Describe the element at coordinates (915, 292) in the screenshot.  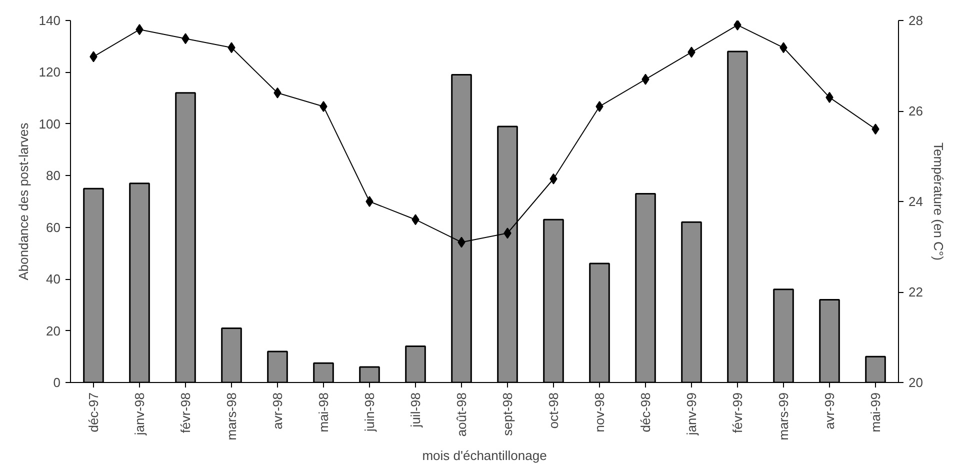
I see `y2-tick-label: 22` at that location.